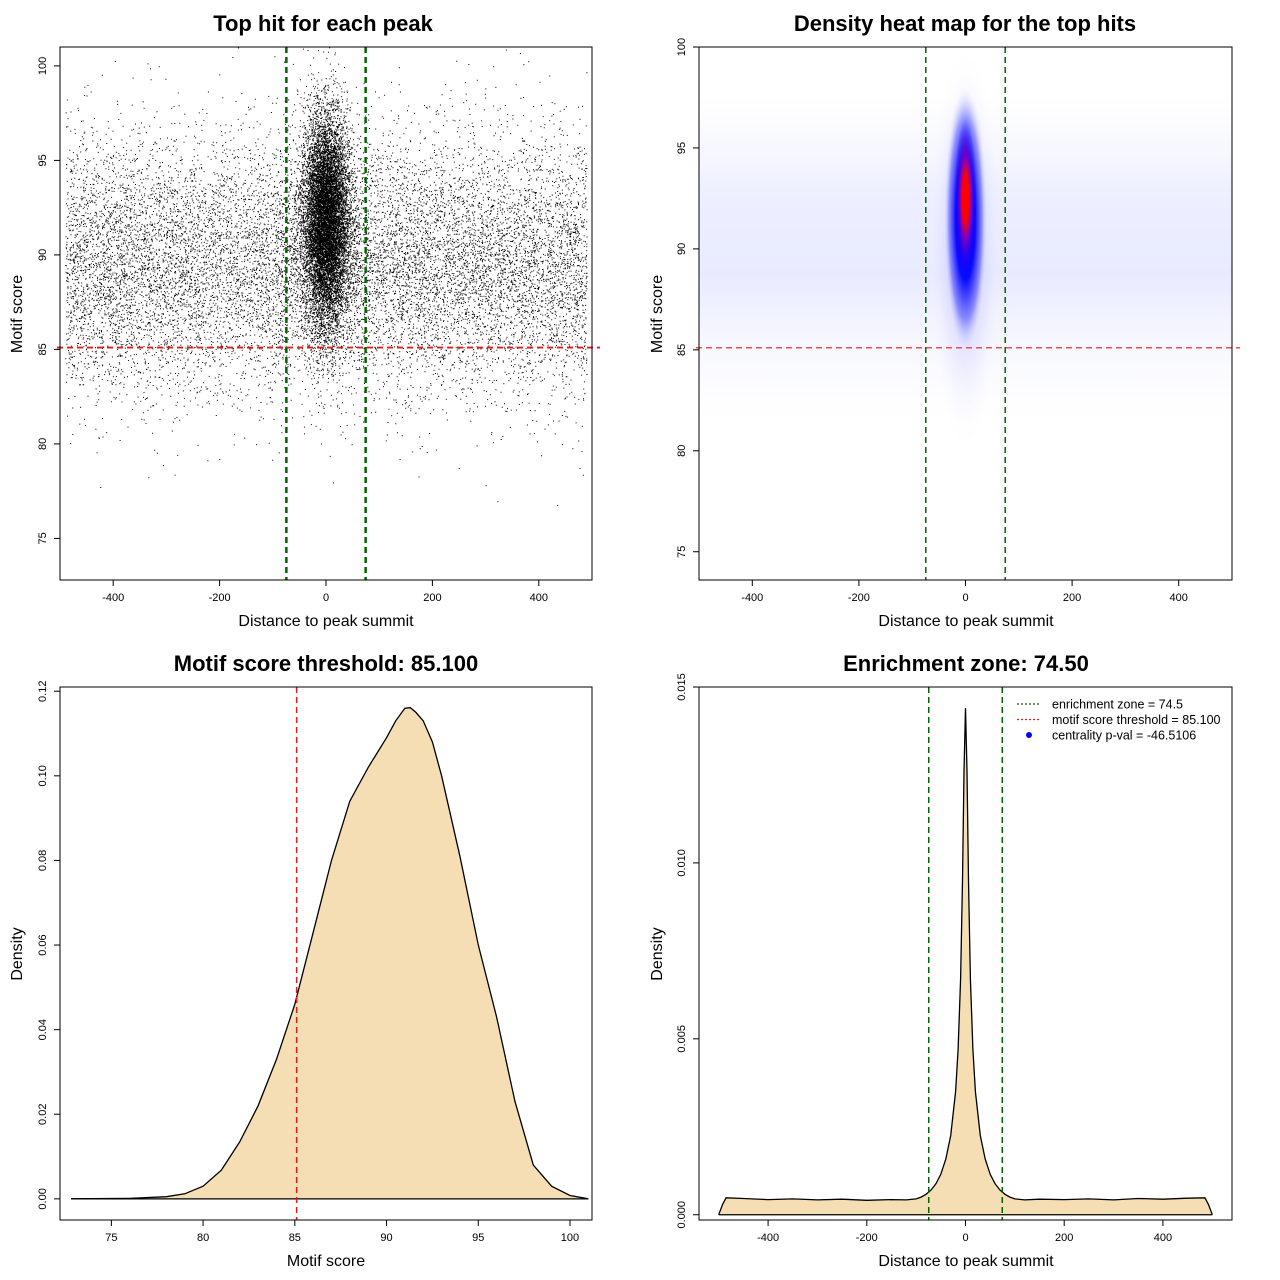 Image resolution: width=1280 pixels, height=1280 pixels. What do you see at coordinates (682, 1039) in the screenshot?
I see `y-tick-label: 0.005` at bounding box center [682, 1039].